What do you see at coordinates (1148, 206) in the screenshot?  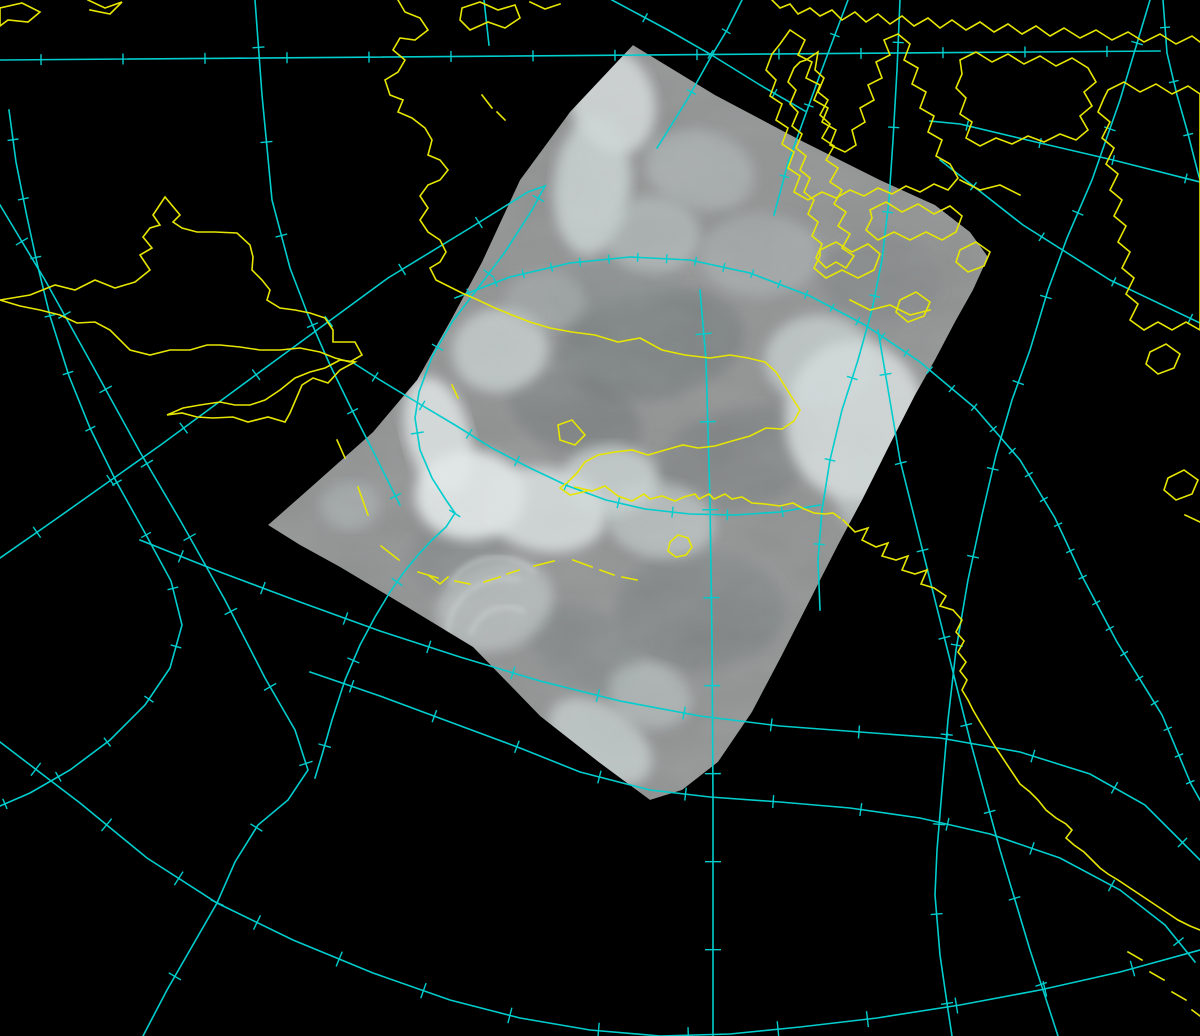 I see `coast-baffin-right-edge` at bounding box center [1148, 206].